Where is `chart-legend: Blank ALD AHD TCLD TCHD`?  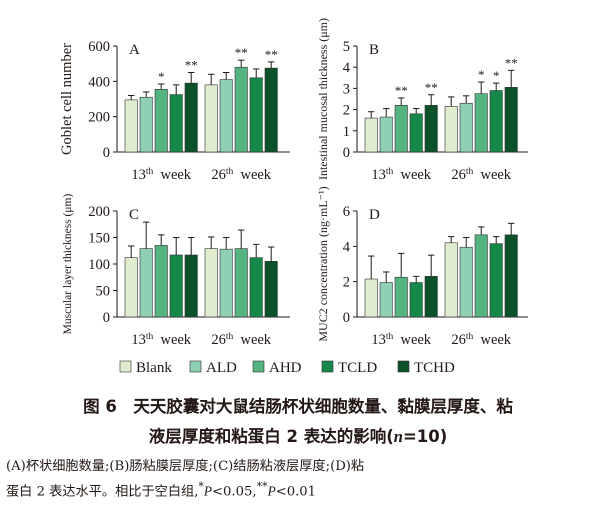 chart-legend: Blank ALD AHD TCLD TCHD is located at coordinates (287, 368).